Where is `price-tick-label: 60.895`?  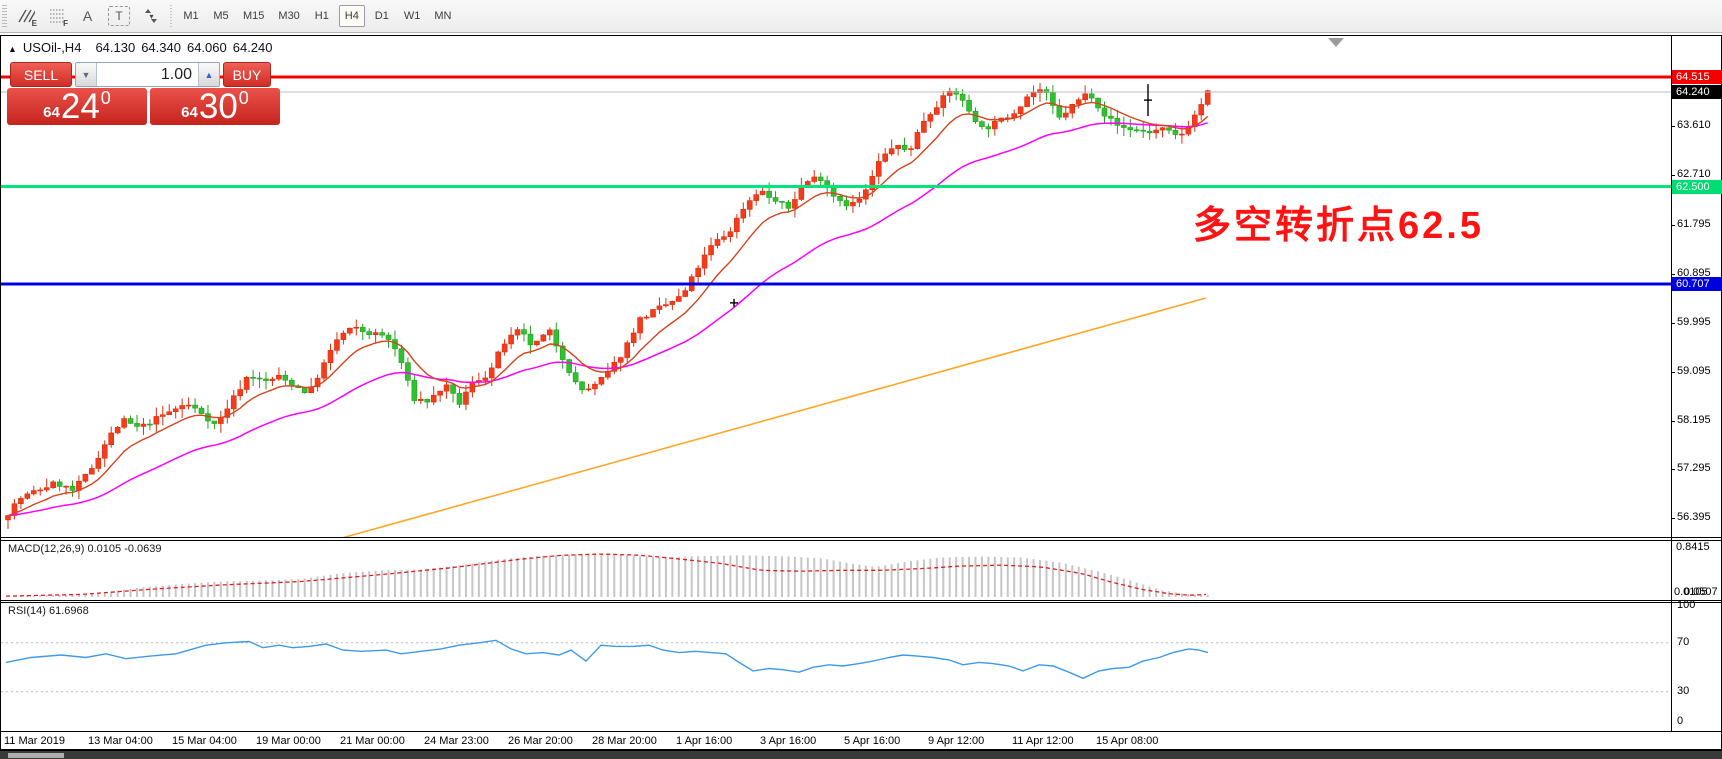
price-tick-label: 60.895 is located at coordinates (1694, 273).